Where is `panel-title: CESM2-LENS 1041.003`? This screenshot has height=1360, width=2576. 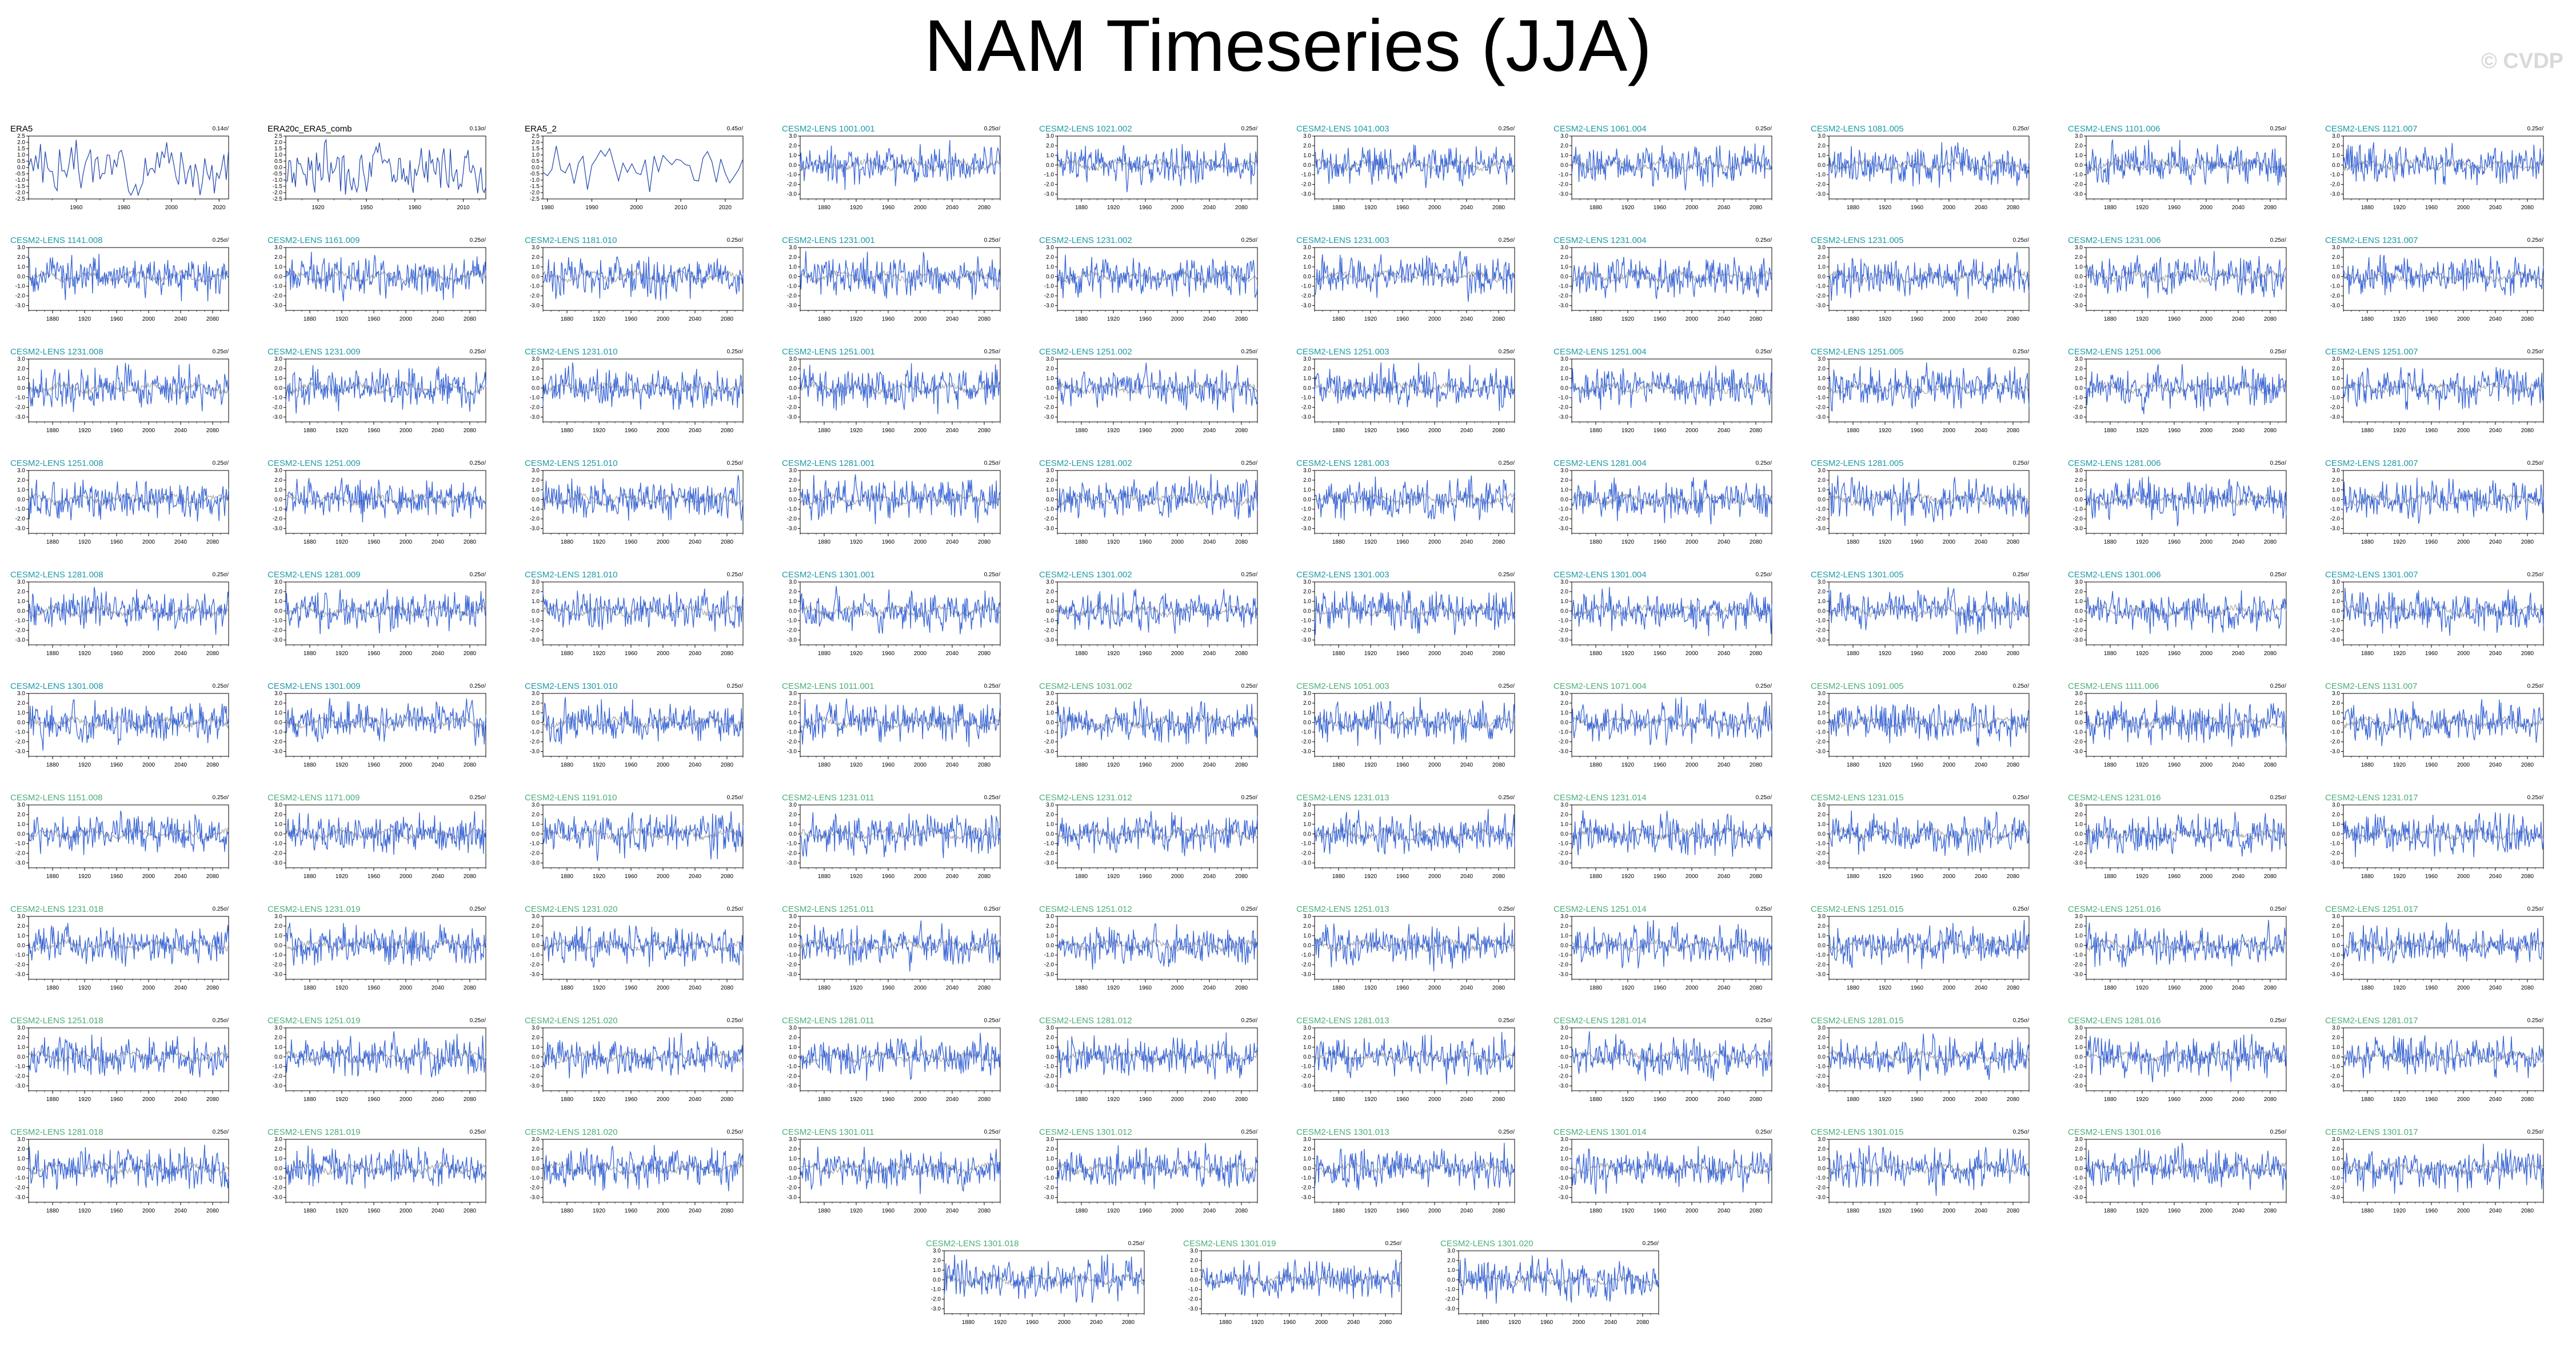
panel-title: CESM2-LENS 1041.003 is located at coordinates (1342, 129).